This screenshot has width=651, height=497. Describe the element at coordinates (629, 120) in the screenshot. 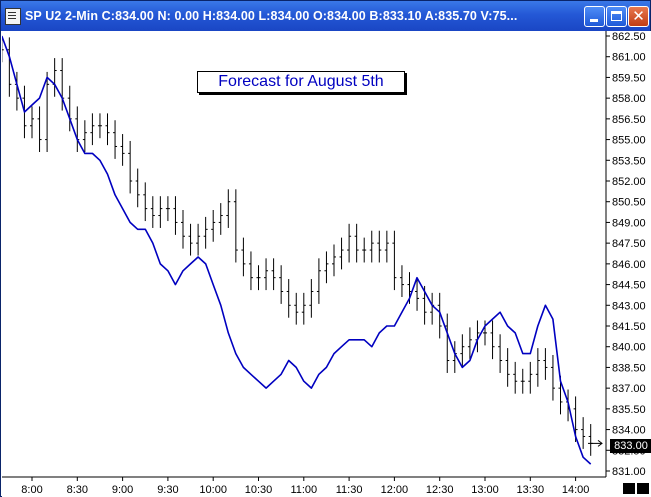

I see `y-tick-label: 856.50` at that location.